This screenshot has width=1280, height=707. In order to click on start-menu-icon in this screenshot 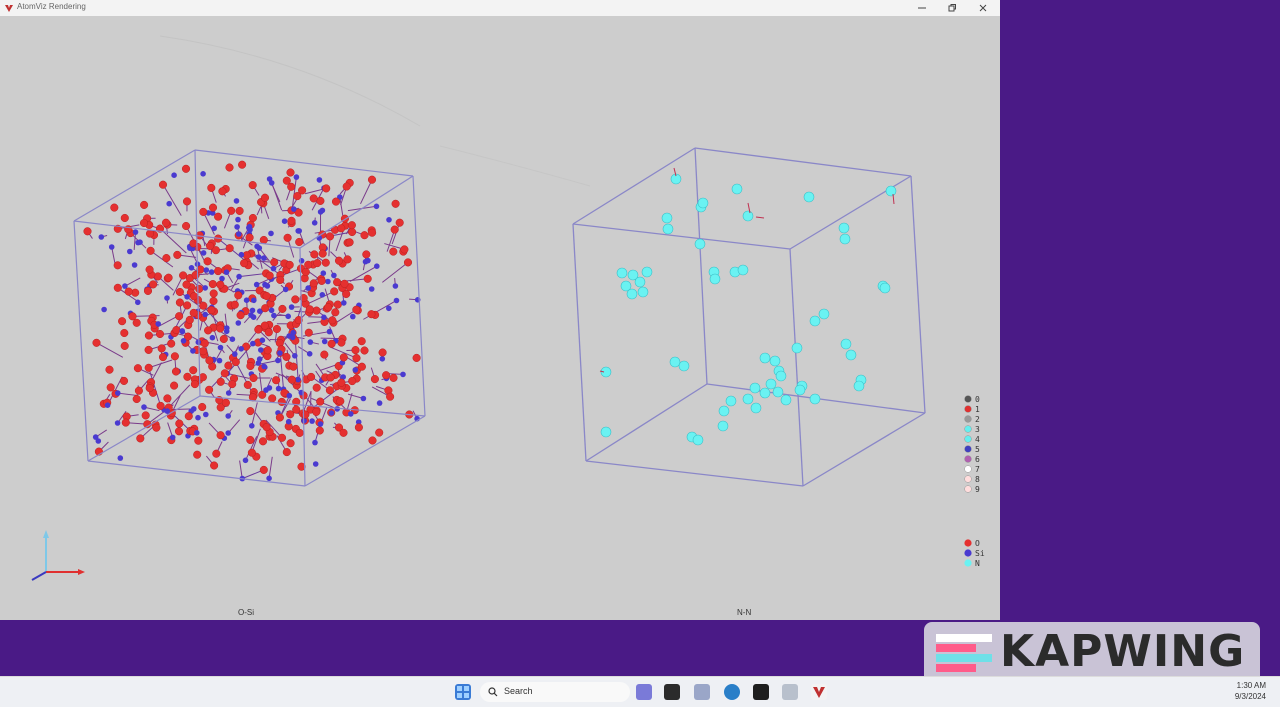, I will do `click(463, 692)`.